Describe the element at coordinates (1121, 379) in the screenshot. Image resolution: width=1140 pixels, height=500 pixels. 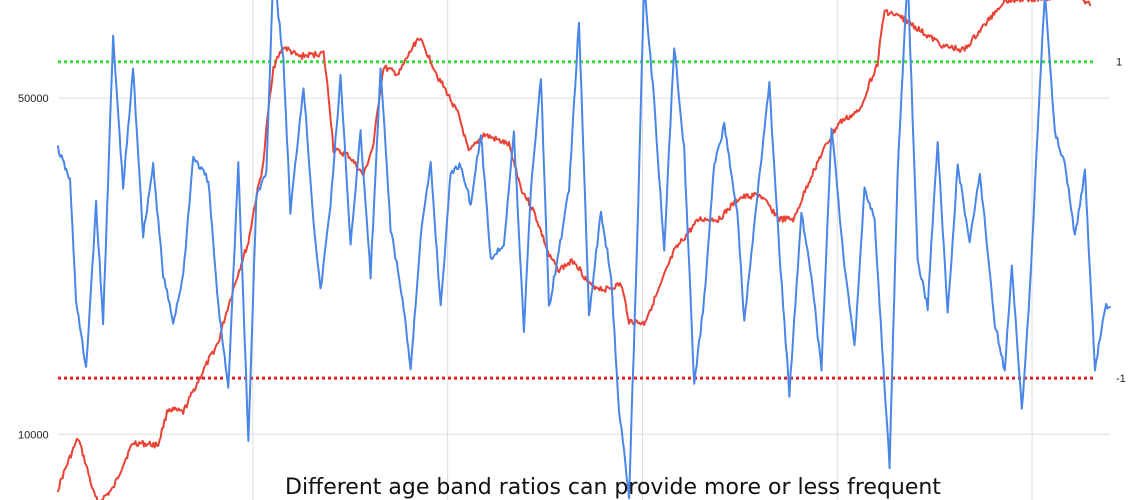
I see `y-right-tick-label: -1` at that location.